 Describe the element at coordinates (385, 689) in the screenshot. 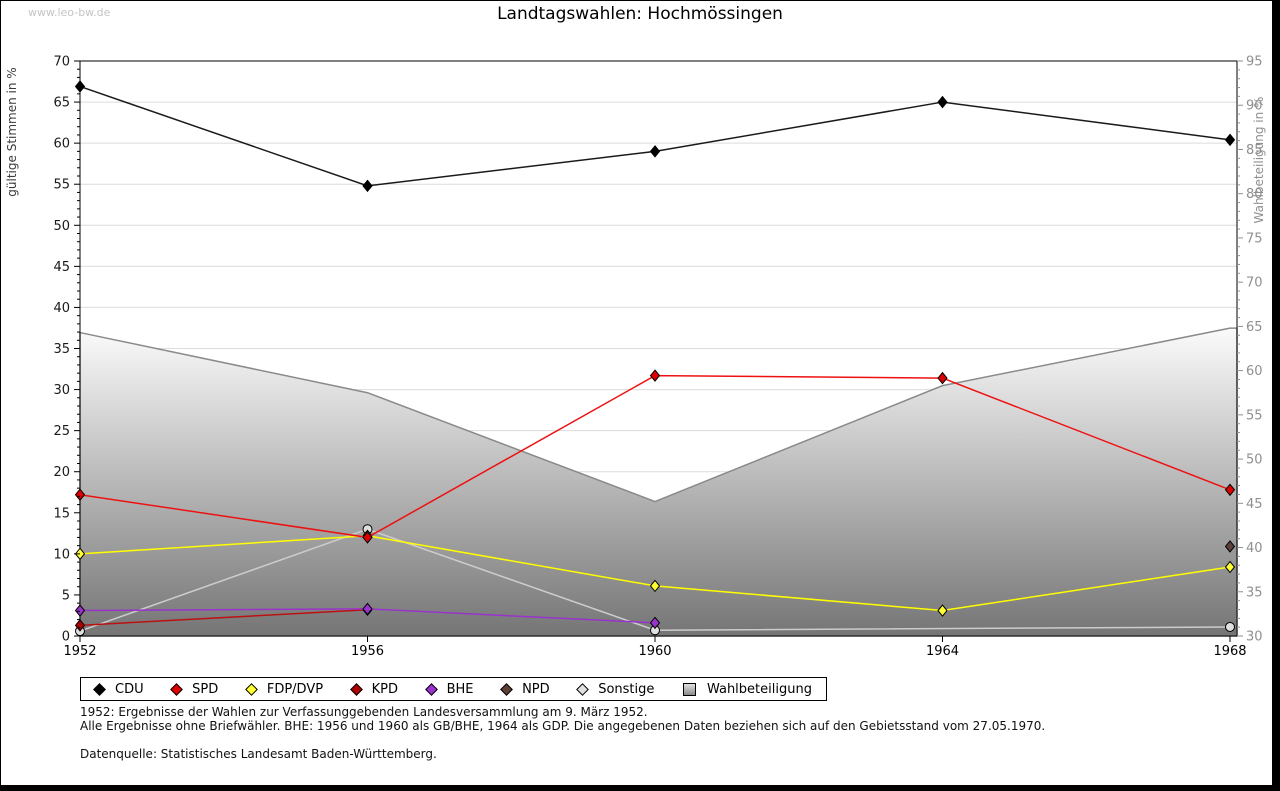

I see `legend-label: KPD` at that location.